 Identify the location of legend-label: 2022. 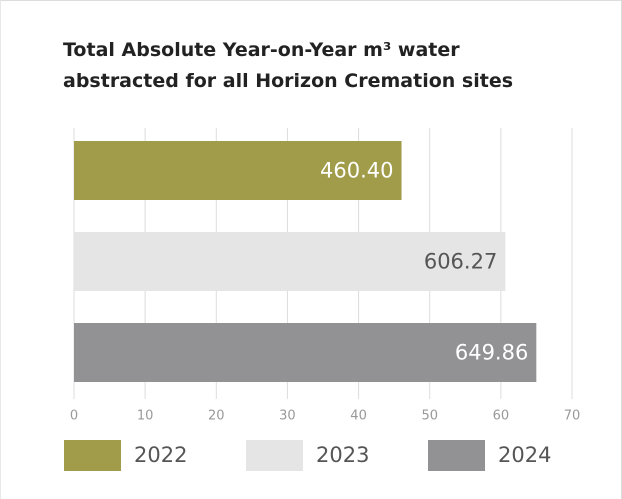
(160, 455).